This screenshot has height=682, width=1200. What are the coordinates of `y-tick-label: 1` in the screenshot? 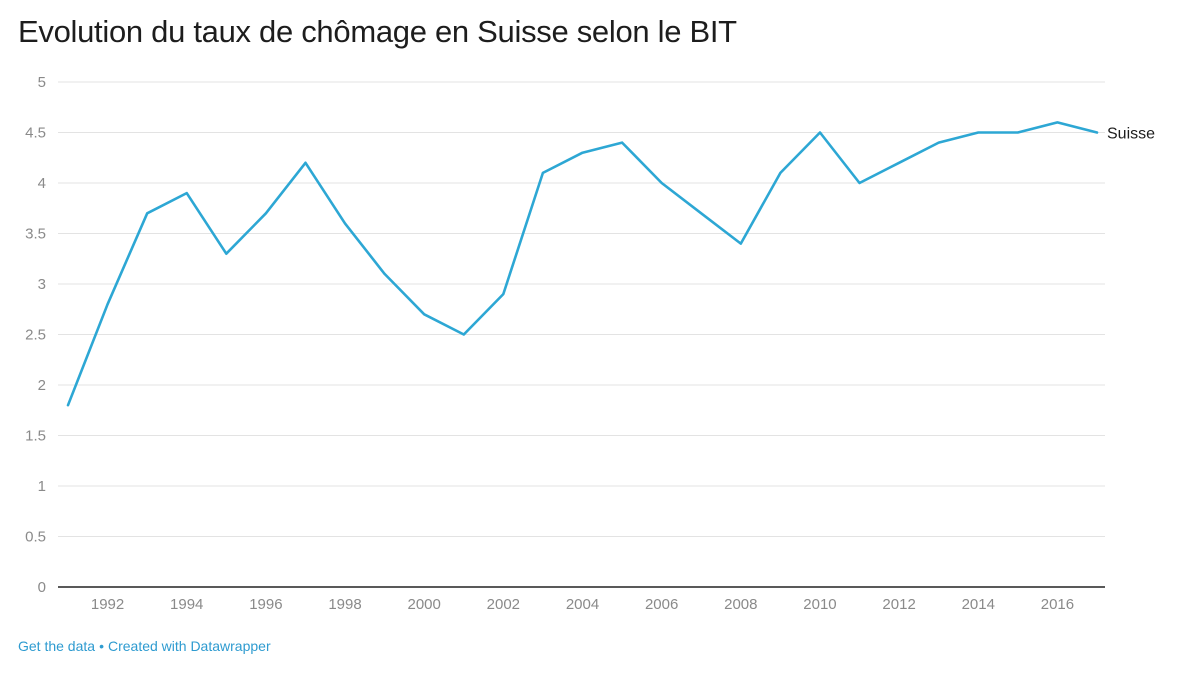 It's located at (42, 486).